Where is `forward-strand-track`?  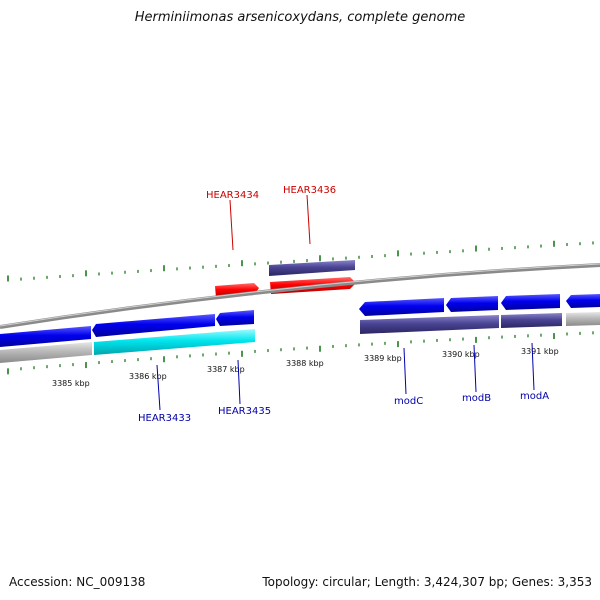 forward-strand-track is located at coordinates (285, 279).